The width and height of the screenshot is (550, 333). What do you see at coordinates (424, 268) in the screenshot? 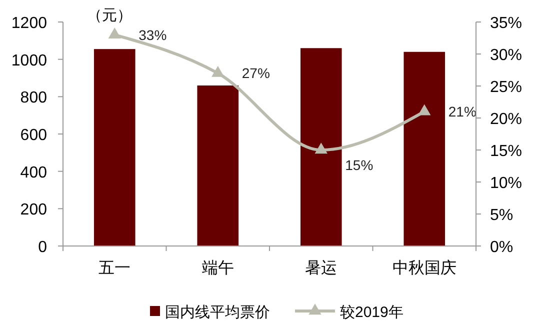
I see `x-tick-label: 中秋国庆` at bounding box center [424, 268].